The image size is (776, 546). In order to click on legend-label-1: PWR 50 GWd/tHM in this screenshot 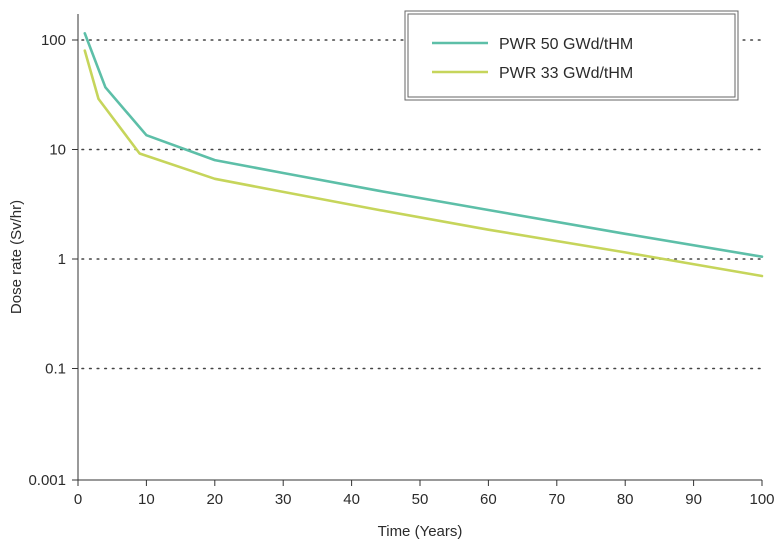, I will do `click(566, 44)`.